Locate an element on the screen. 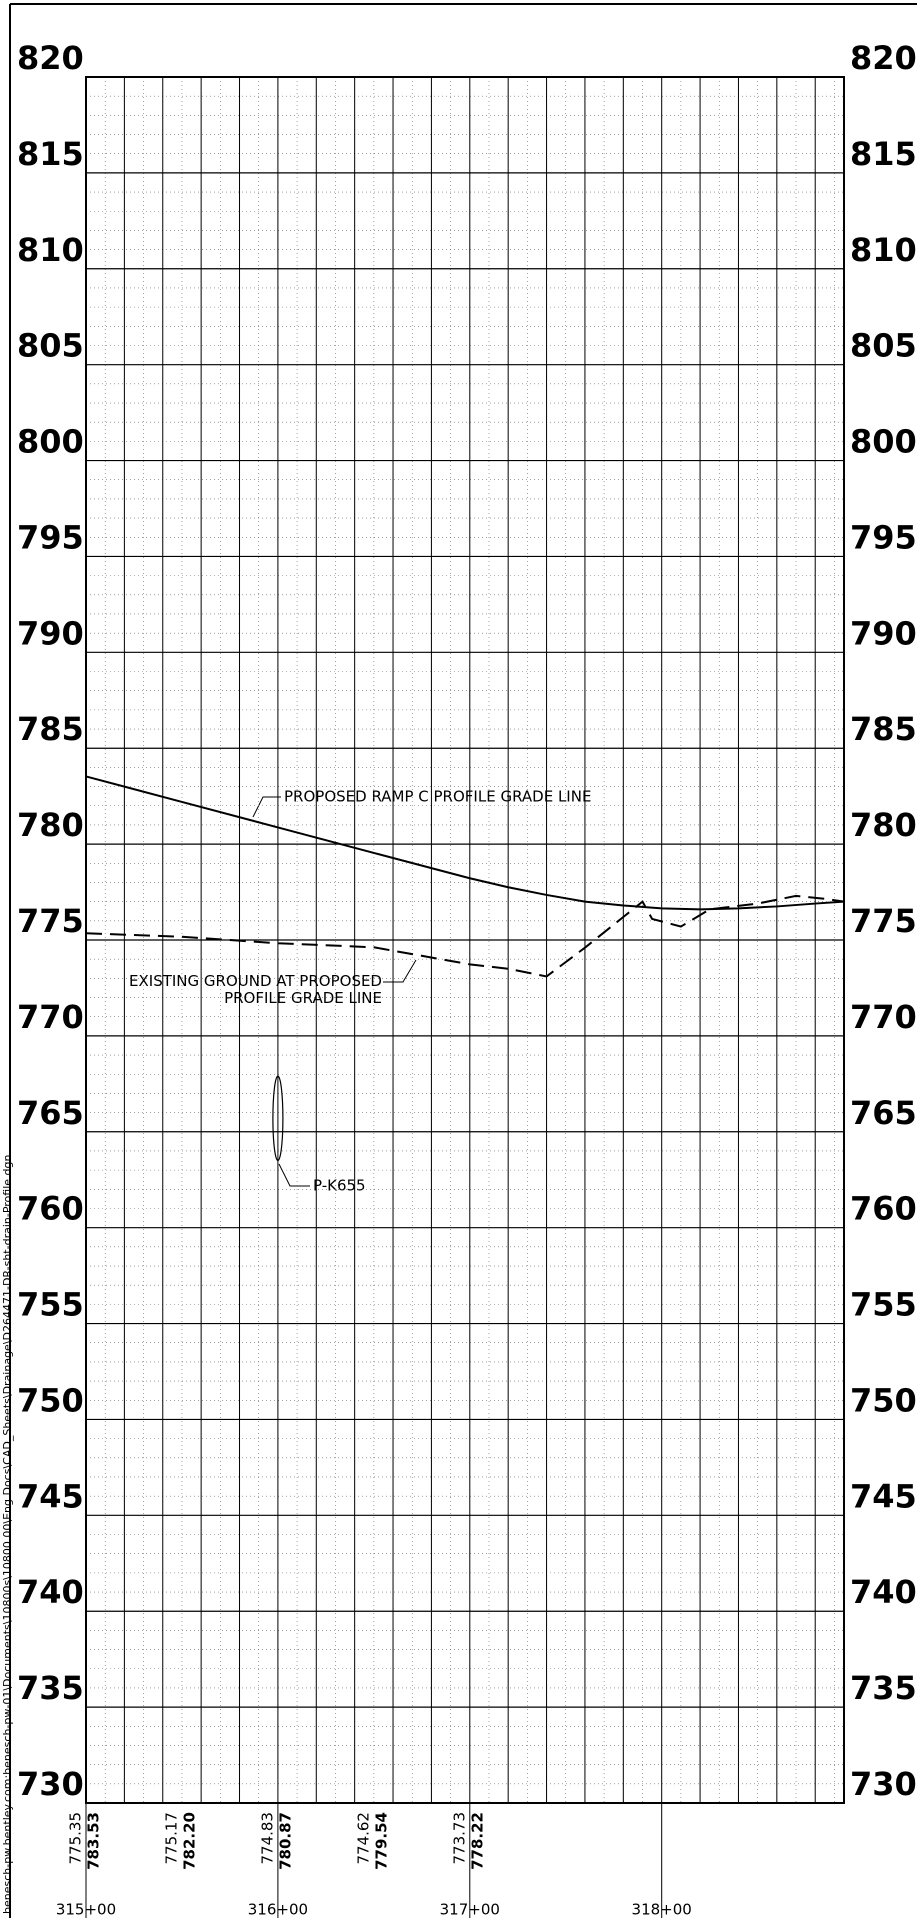 This screenshot has height=1918, width=917. elevation-label: 774.83 is located at coordinates (267, 1838).